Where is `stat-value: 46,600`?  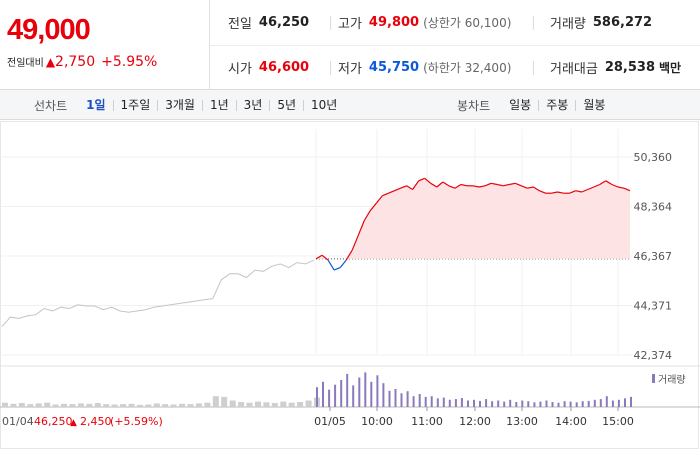 stat-value: 46,600 is located at coordinates (284, 67).